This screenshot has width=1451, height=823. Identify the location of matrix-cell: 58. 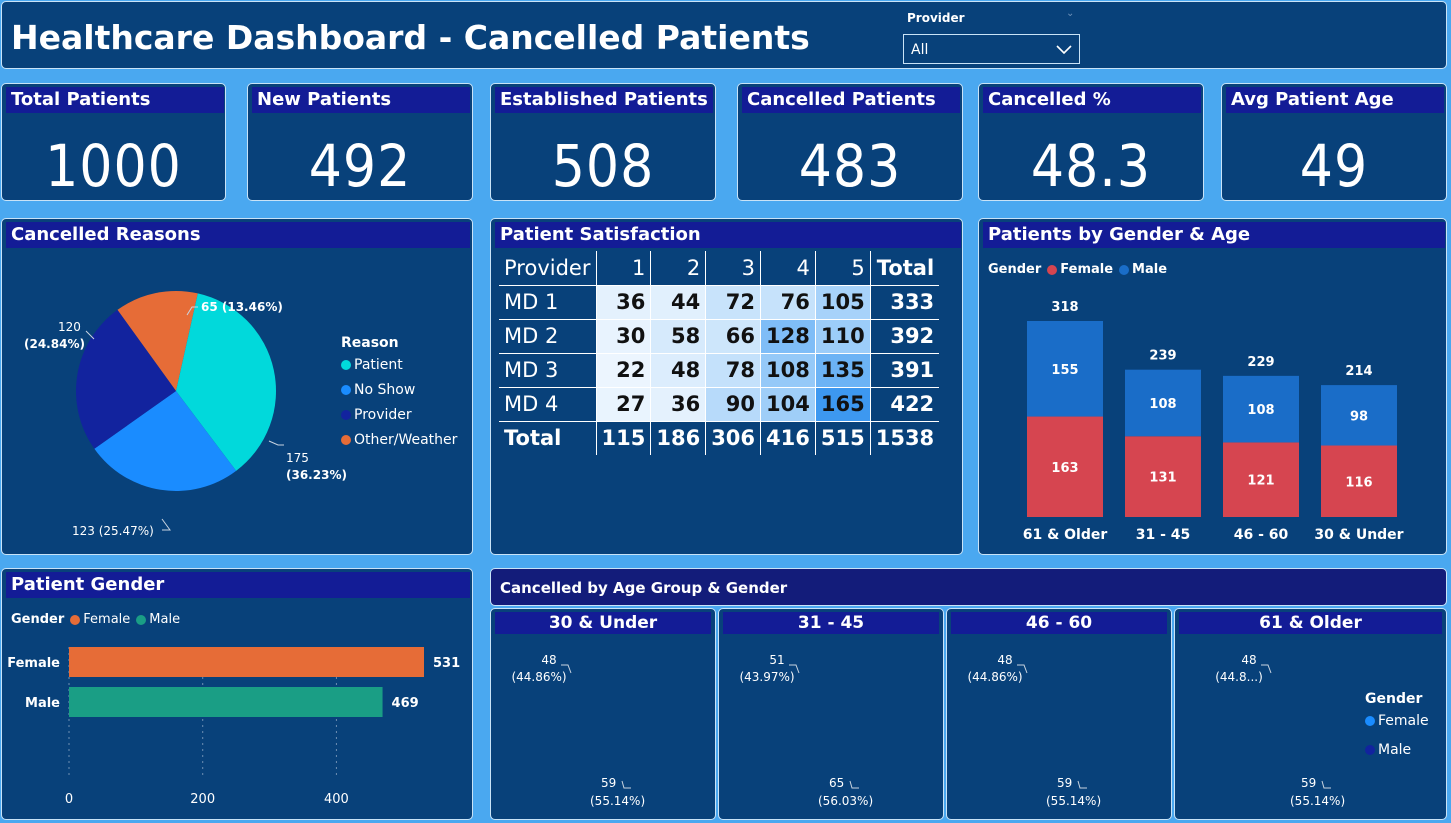
(678, 336).